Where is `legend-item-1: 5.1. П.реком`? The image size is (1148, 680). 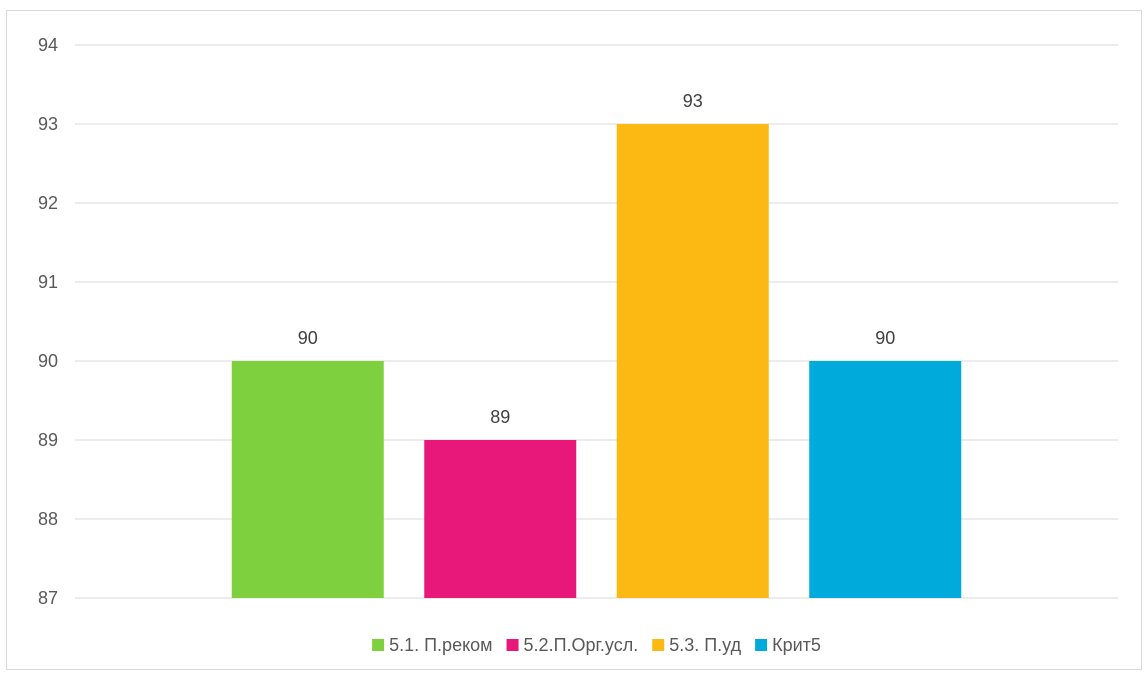
legend-item-1: 5.1. П.реком is located at coordinates (432, 645).